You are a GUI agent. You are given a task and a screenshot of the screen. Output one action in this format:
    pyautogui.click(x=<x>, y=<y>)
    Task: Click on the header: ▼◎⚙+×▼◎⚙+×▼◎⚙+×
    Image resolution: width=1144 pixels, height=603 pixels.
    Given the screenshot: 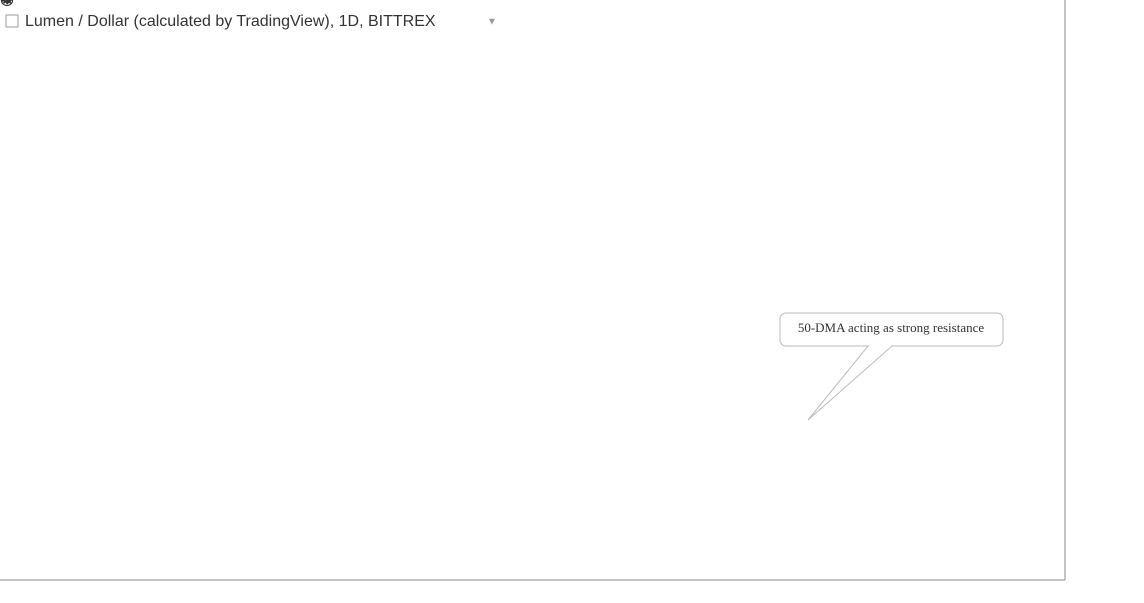 What is the action you would take?
    pyautogui.click(x=8, y=4)
    